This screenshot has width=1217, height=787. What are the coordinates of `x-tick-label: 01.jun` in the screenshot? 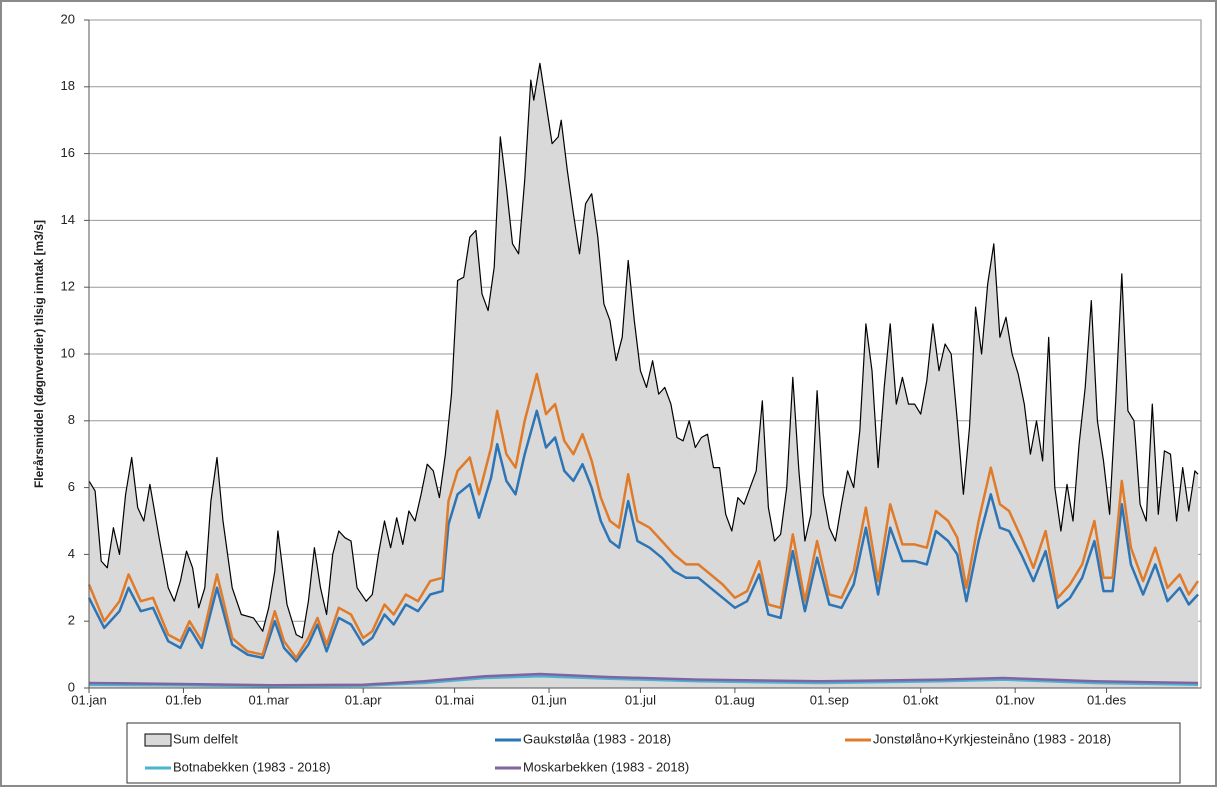 It's located at (548, 699).